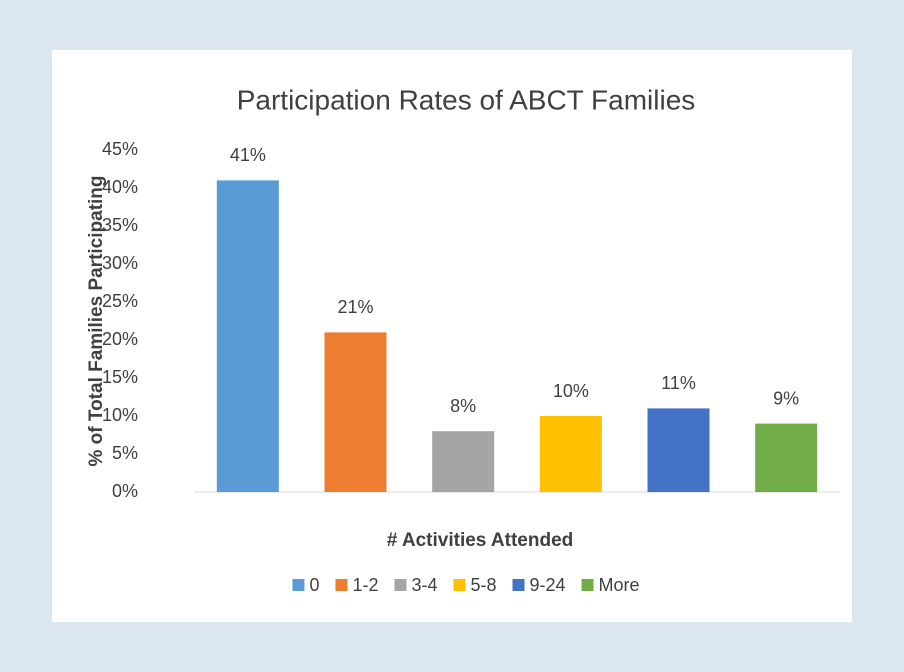 The width and height of the screenshot is (904, 672). I want to click on y-tick-label: 40%, so click(120, 187).